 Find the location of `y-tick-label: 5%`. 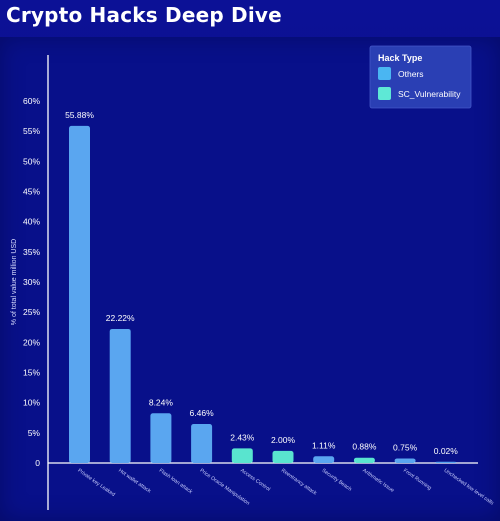

y-tick-label: 5% is located at coordinates (34, 433).